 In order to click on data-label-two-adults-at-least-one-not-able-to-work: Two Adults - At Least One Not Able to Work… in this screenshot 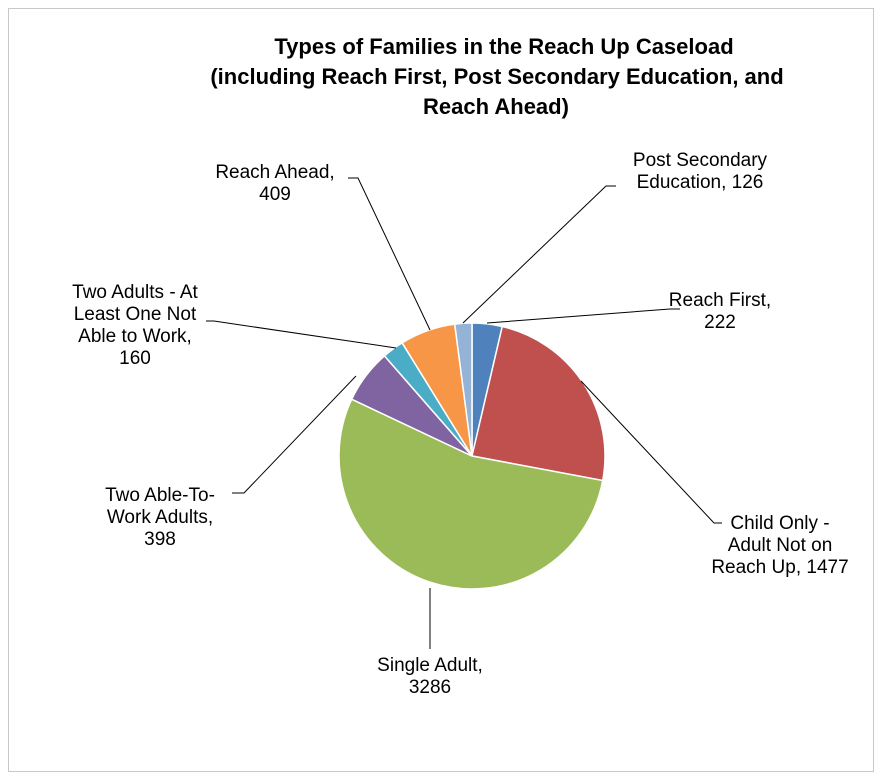, I will do `click(135, 325)`.